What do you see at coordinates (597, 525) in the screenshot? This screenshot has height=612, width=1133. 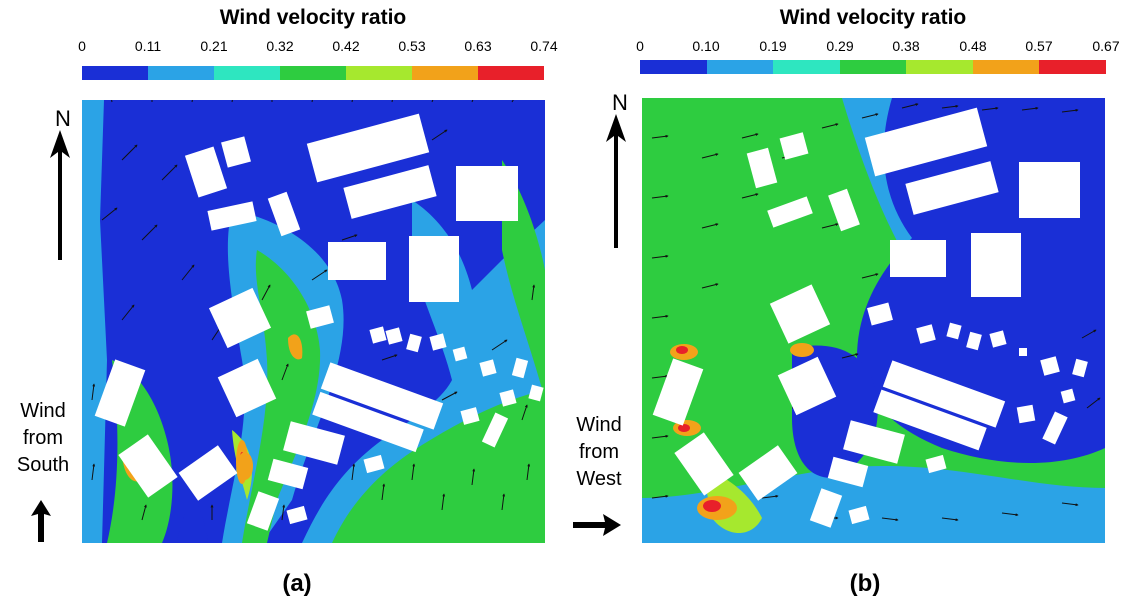 I see `wind-arrow-icon` at bounding box center [597, 525].